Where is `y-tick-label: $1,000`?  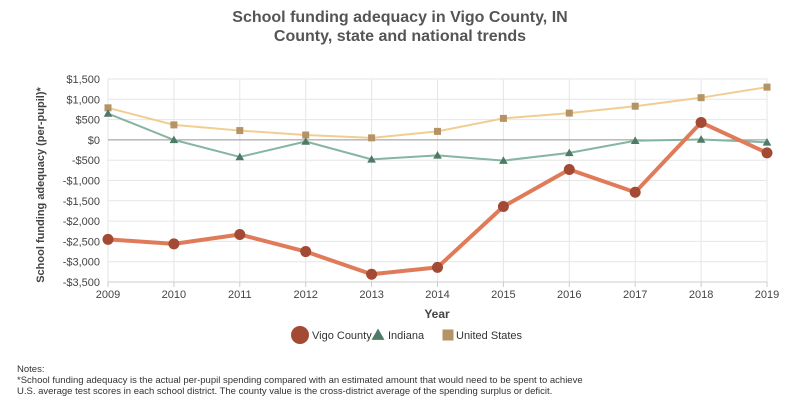
y-tick-label: $1,000 is located at coordinates (83, 100).